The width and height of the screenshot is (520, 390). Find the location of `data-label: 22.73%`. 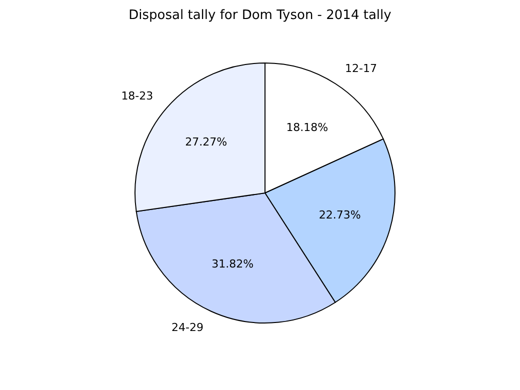

data-label: 22.73% is located at coordinates (339, 215).